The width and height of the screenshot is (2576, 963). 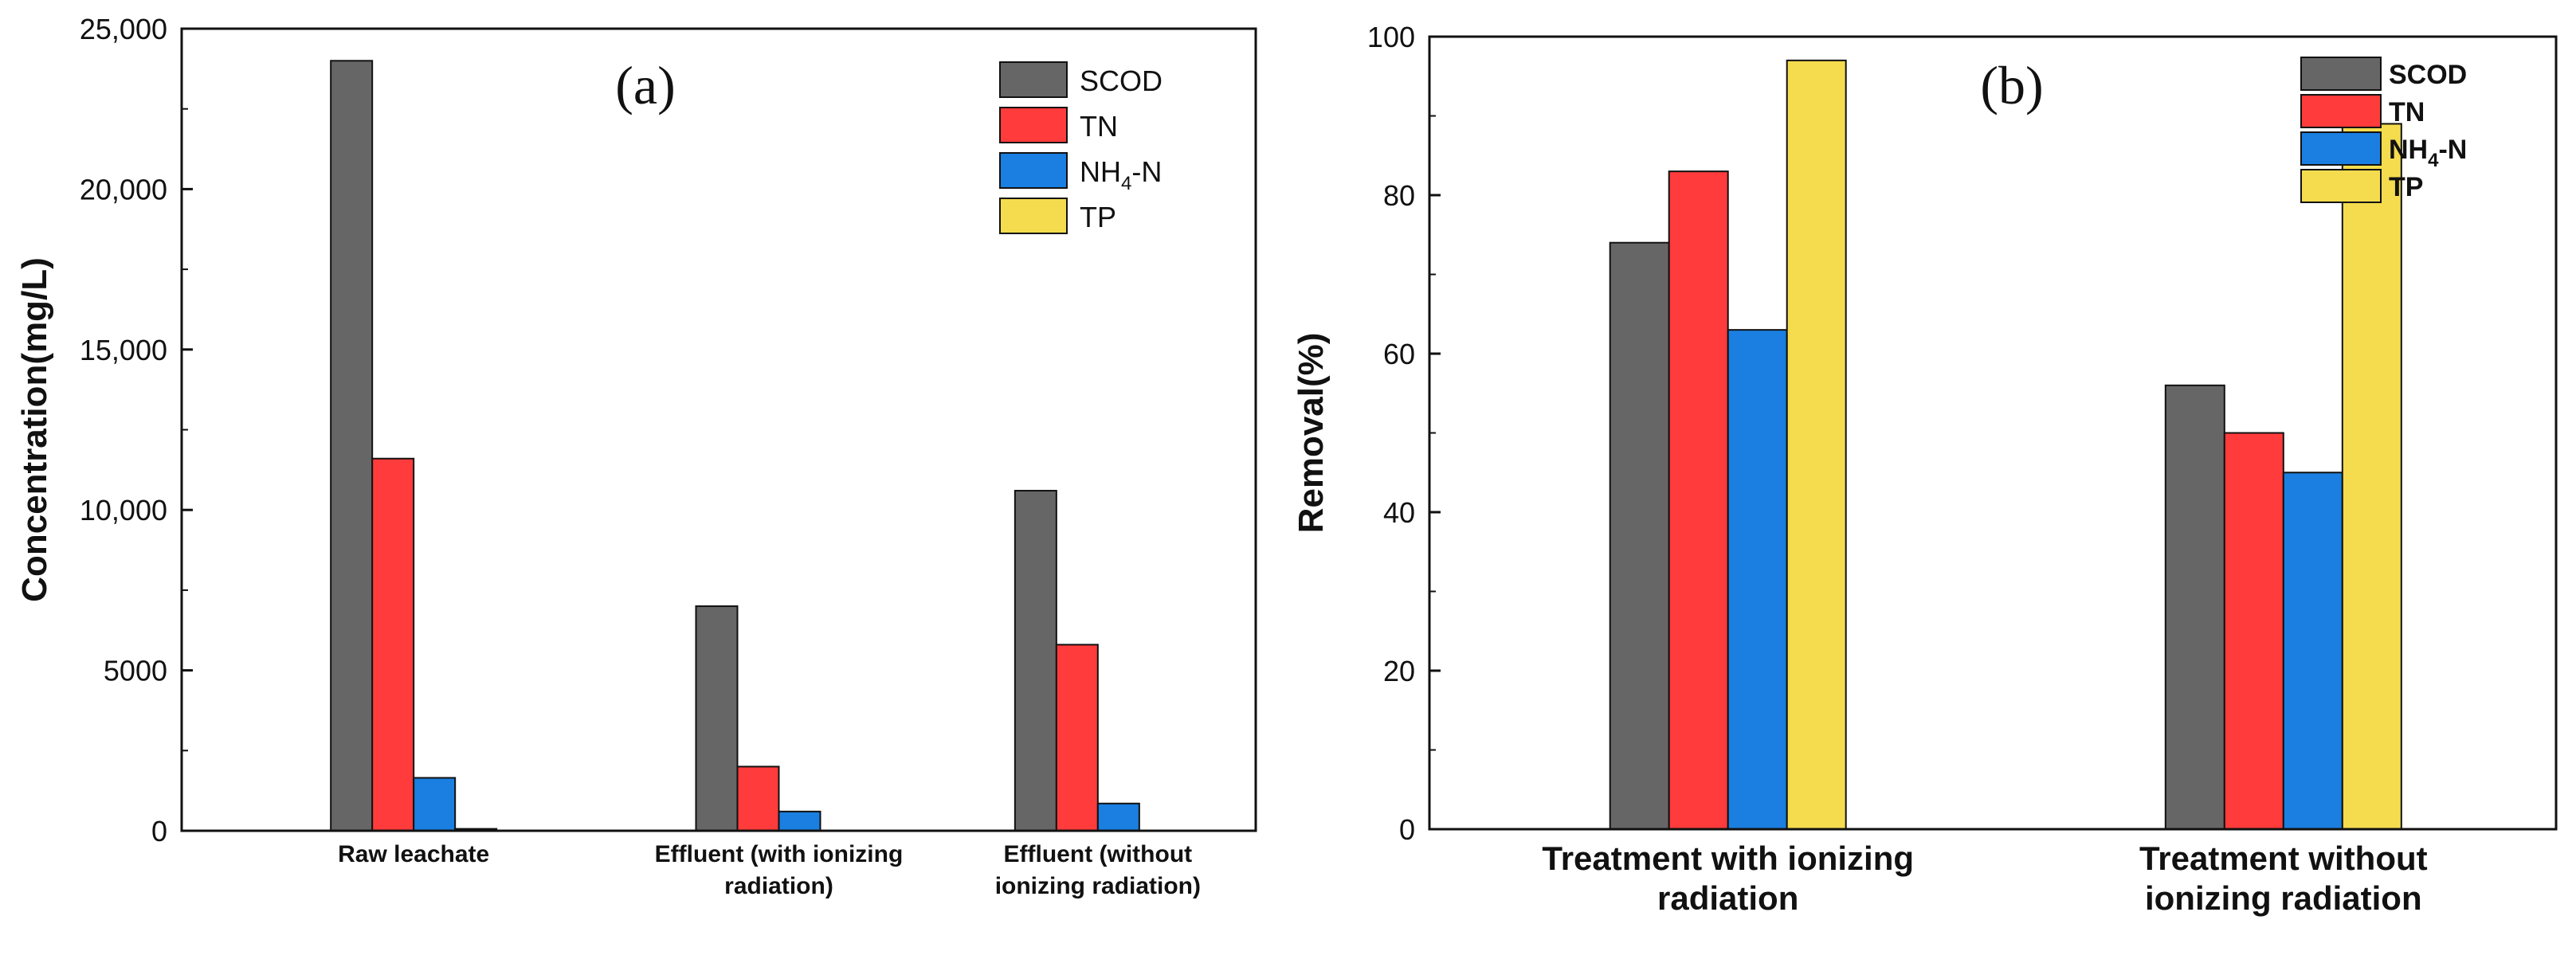 I want to click on y-tick-label: 25,000, so click(x=123, y=29).